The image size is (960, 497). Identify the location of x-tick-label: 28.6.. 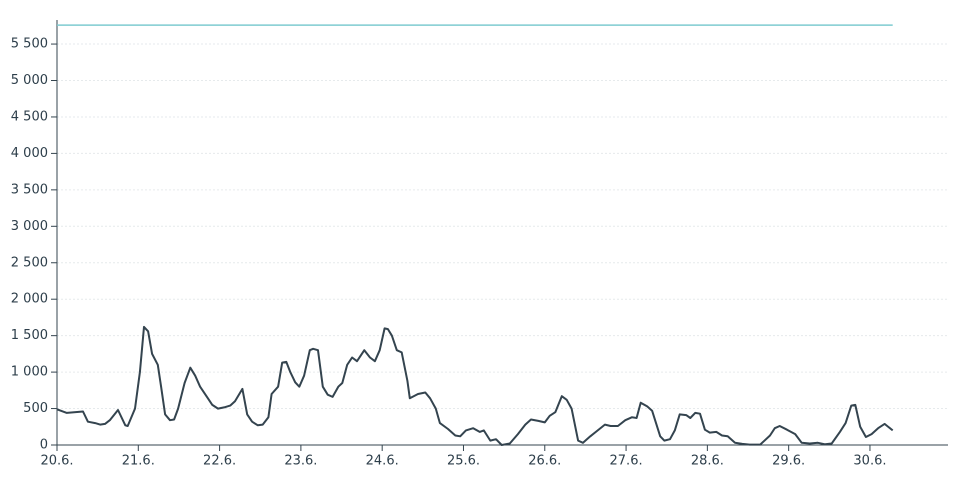
(707, 461).